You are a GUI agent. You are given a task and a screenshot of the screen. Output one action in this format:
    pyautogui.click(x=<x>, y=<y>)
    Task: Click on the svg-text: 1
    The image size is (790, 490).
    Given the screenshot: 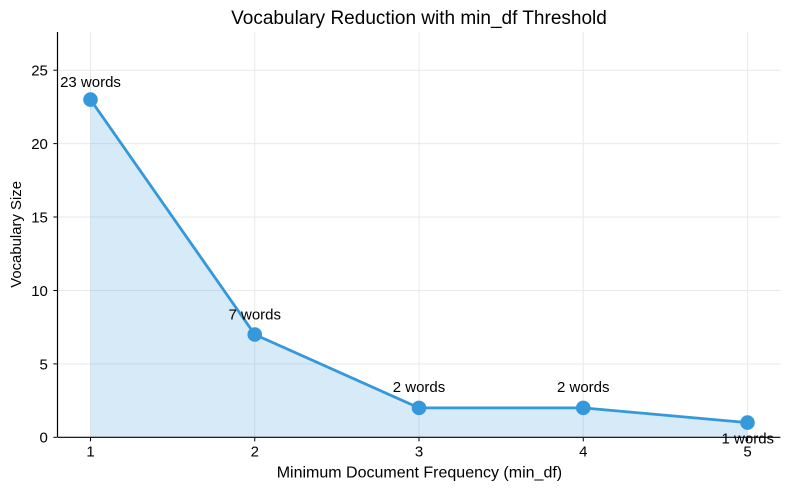 What is the action you would take?
    pyautogui.click(x=90, y=452)
    